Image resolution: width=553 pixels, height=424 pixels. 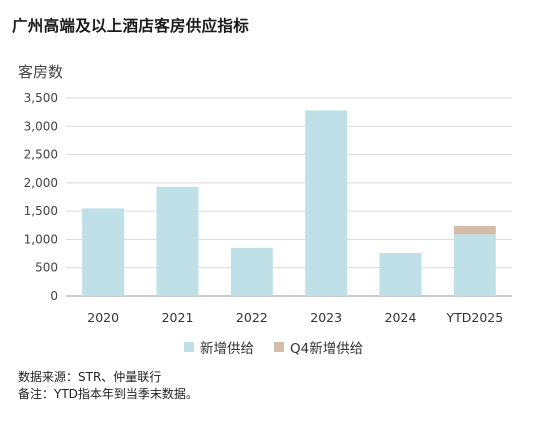 What do you see at coordinates (41, 155) in the screenshot?
I see `y-tick-label: 2,500` at bounding box center [41, 155].